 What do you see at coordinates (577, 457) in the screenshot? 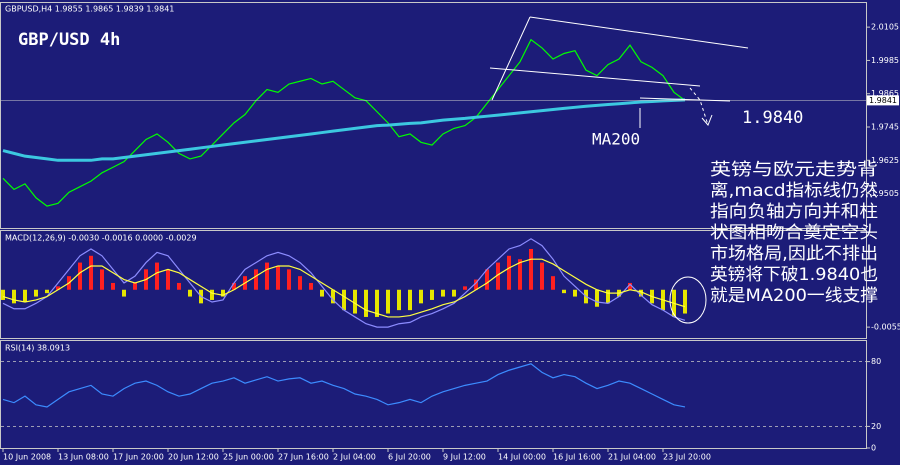
I see `x-tick-label: 16 Jul 16:00` at bounding box center [577, 457].